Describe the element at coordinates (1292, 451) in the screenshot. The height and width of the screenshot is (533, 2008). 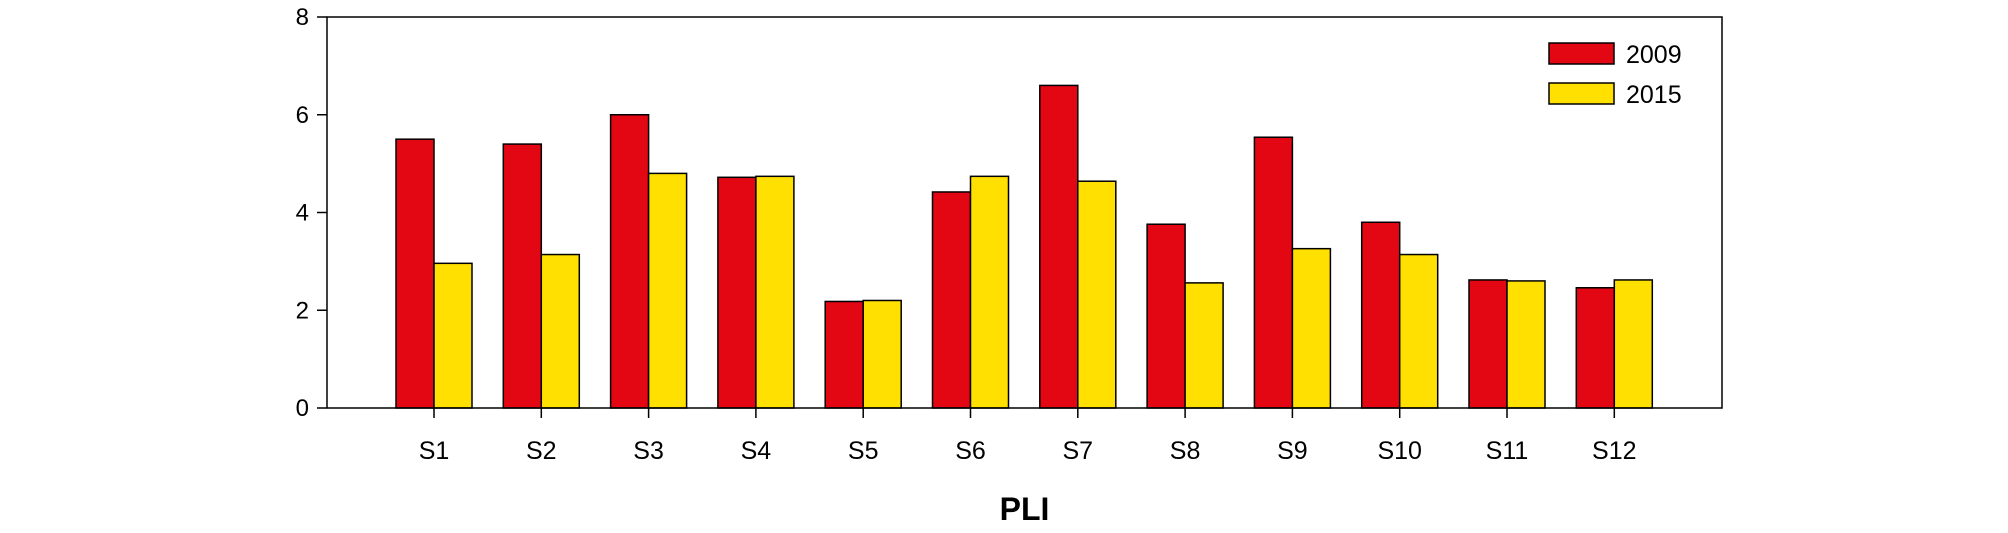
I see `x-tick-label: S9` at that location.